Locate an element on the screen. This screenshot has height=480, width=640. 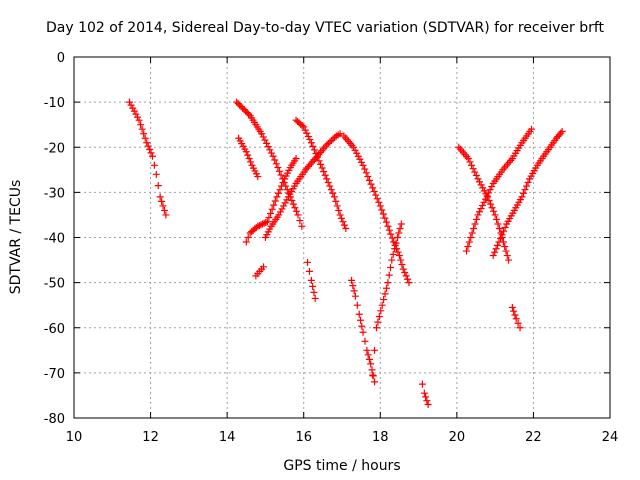
x-tick-label: 16 is located at coordinates (303, 437).